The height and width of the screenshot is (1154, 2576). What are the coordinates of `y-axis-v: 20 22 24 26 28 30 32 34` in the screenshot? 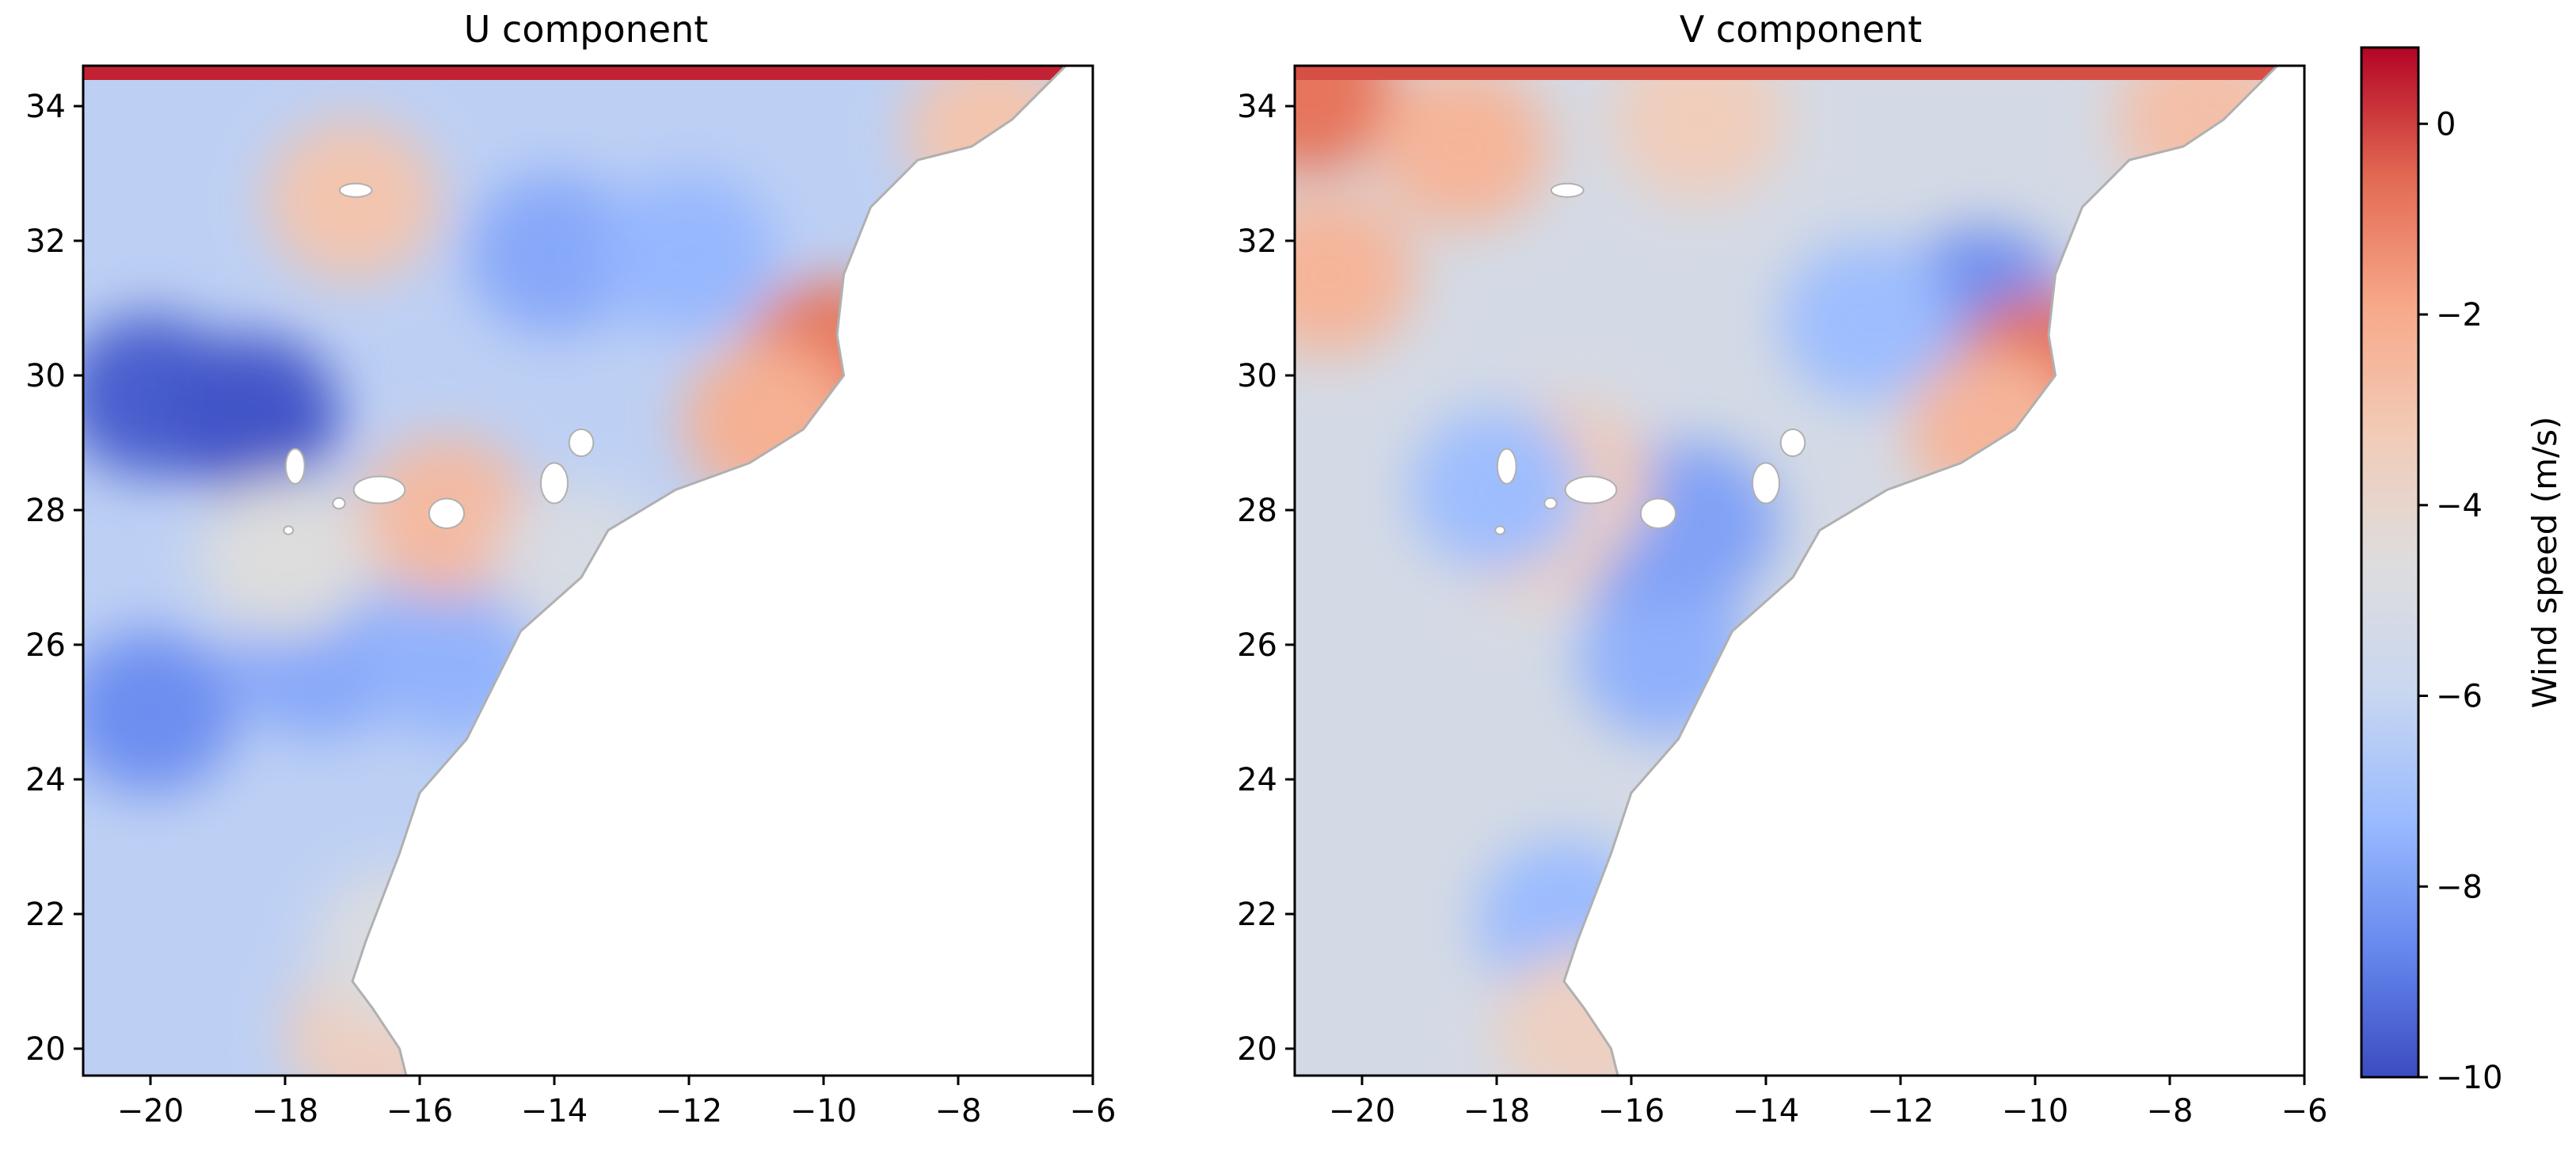 It's located at (1266, 578).